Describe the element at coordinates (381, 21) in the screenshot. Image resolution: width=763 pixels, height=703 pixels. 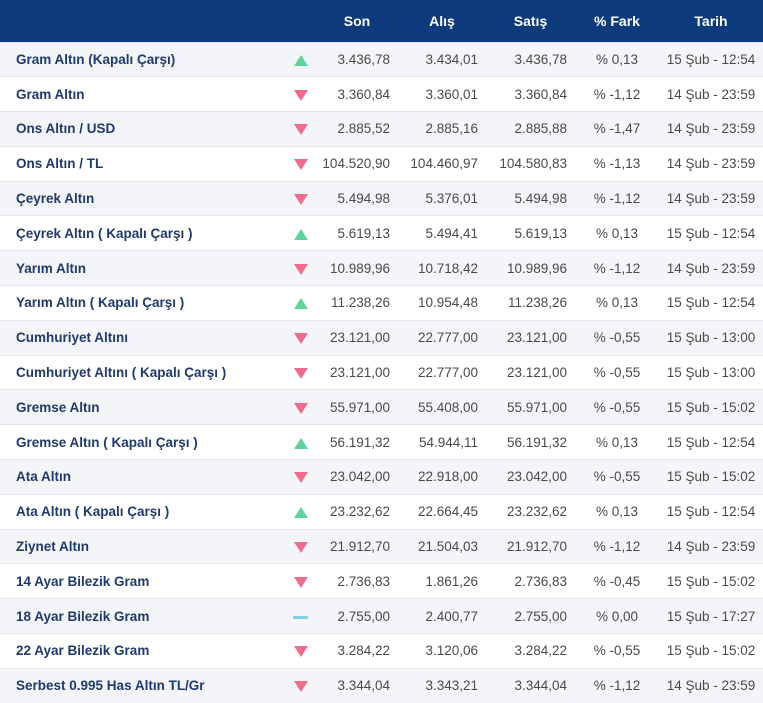
I see `table-header: Son Alış Satış % Fark Tarih` at that location.